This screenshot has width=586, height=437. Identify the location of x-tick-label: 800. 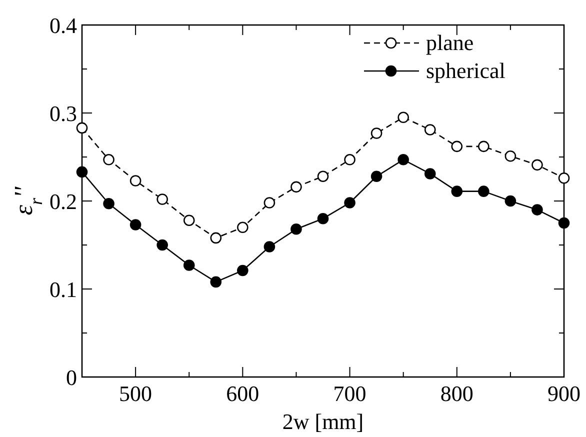
(457, 393).